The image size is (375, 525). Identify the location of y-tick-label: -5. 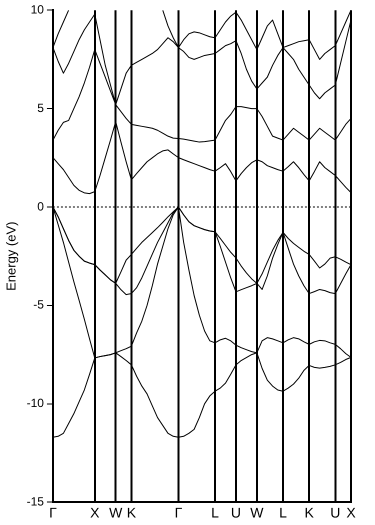
(38, 305).